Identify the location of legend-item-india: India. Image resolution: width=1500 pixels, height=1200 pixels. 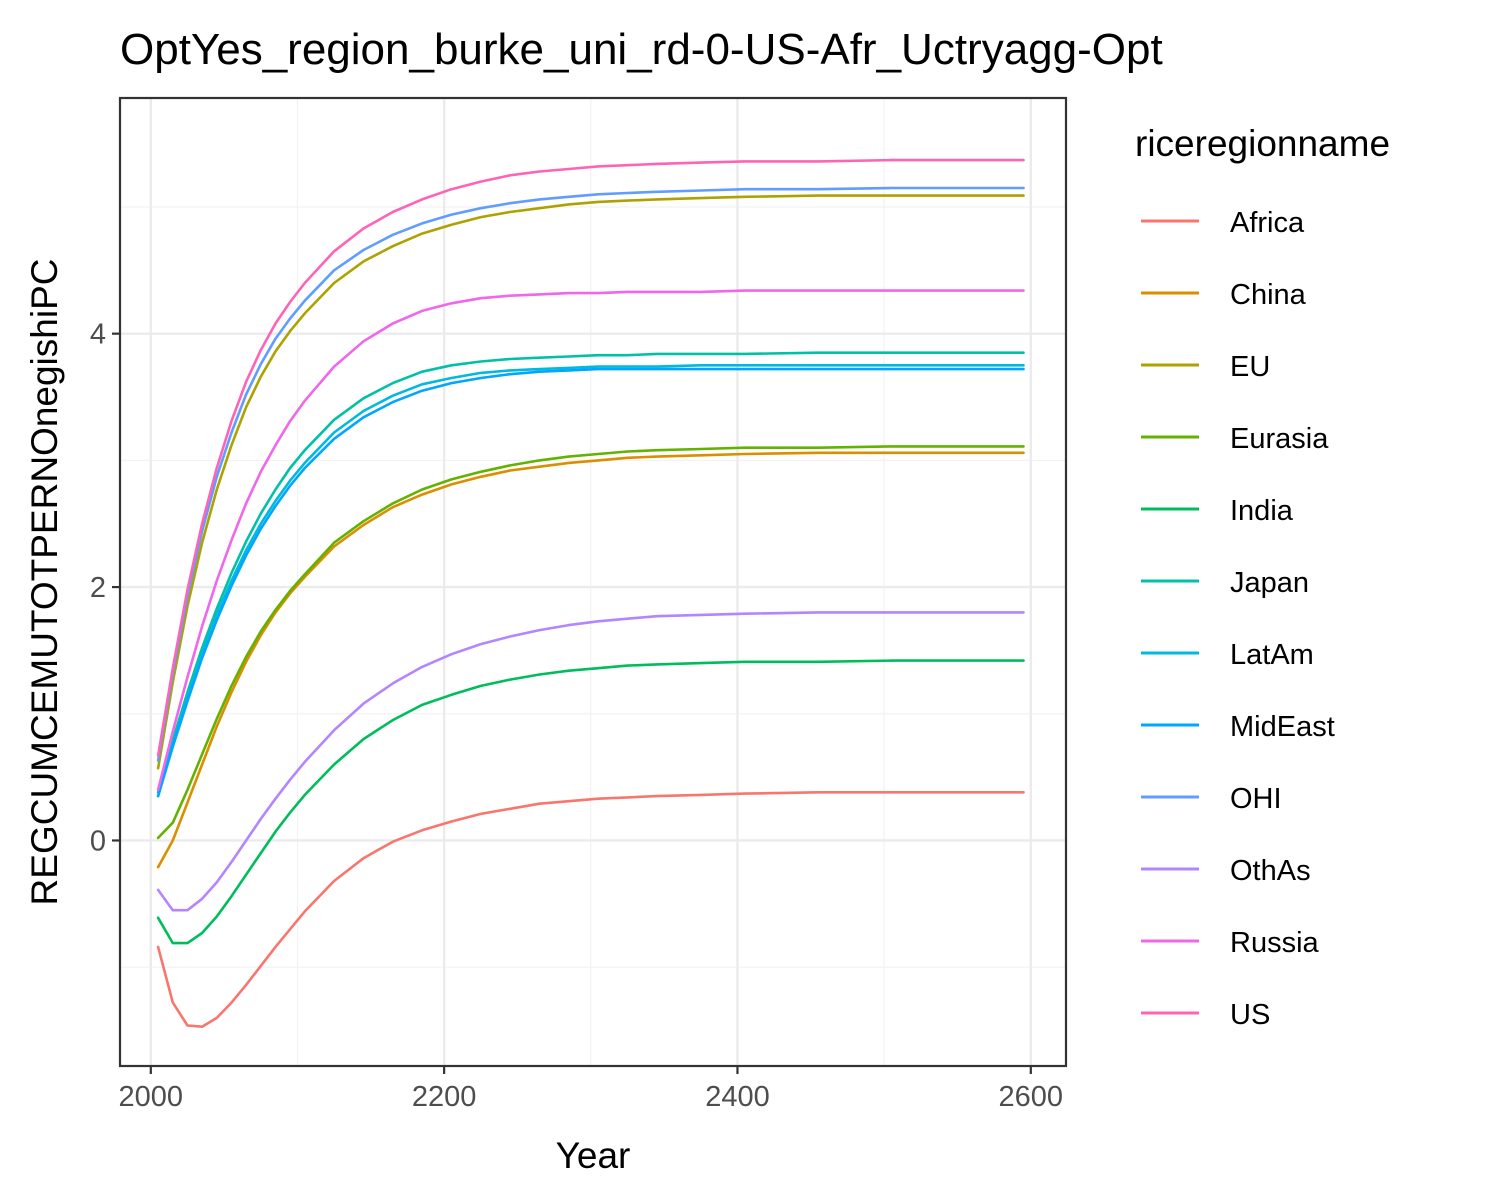
(1217, 511).